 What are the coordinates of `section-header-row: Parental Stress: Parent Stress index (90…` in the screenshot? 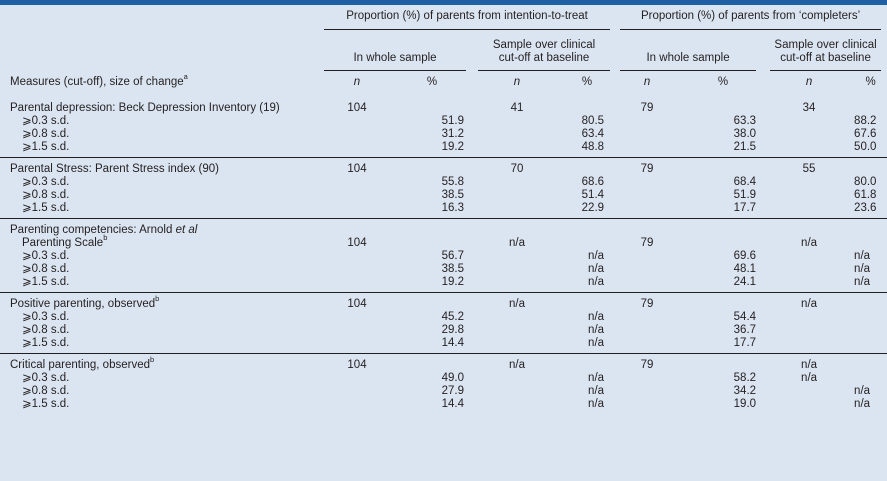 It's located at (443, 167).